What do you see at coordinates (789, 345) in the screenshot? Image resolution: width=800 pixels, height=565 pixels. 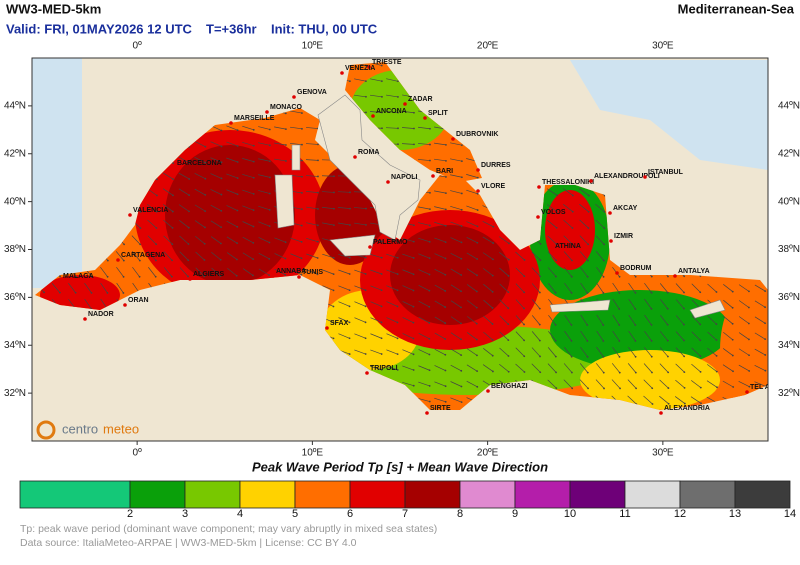 I see `lat-label: 34ºN` at bounding box center [789, 345].